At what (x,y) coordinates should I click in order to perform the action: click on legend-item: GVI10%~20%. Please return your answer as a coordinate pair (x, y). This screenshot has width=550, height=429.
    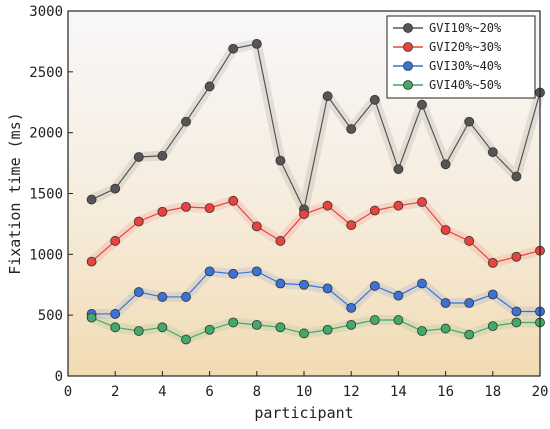
    Looking at the image, I should click on (447, 28).